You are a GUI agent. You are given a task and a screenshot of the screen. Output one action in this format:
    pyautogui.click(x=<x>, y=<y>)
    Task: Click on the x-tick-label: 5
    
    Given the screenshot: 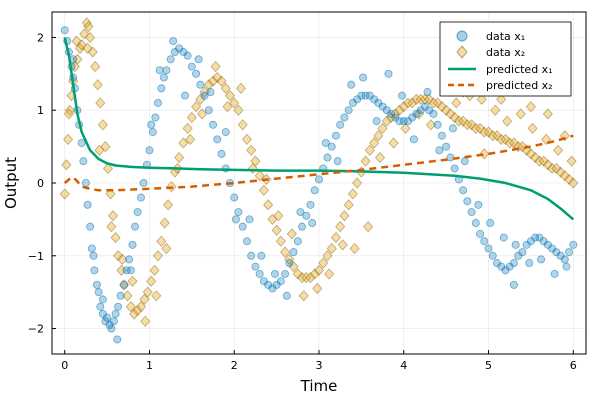 What is the action you would take?
    pyautogui.click(x=488, y=365)
    